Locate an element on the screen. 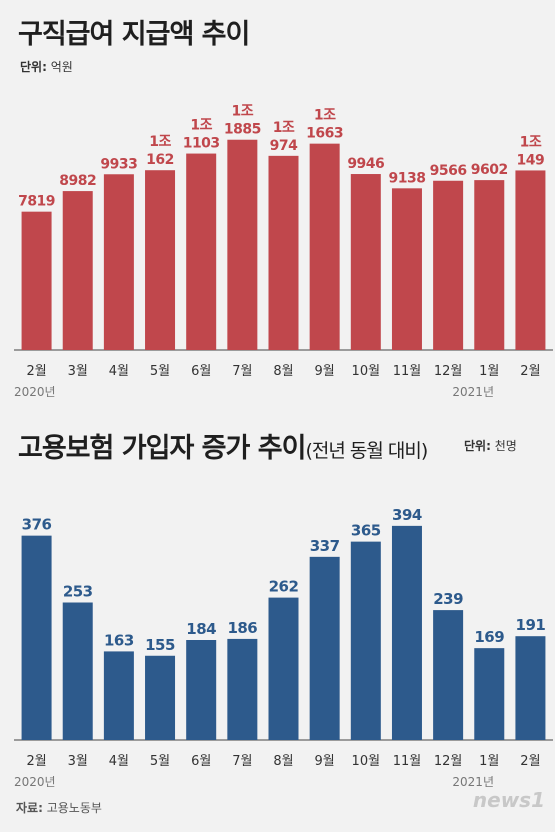 This screenshot has width=555, height=832. chart0-tick-10: 12월 is located at coordinates (448, 371).